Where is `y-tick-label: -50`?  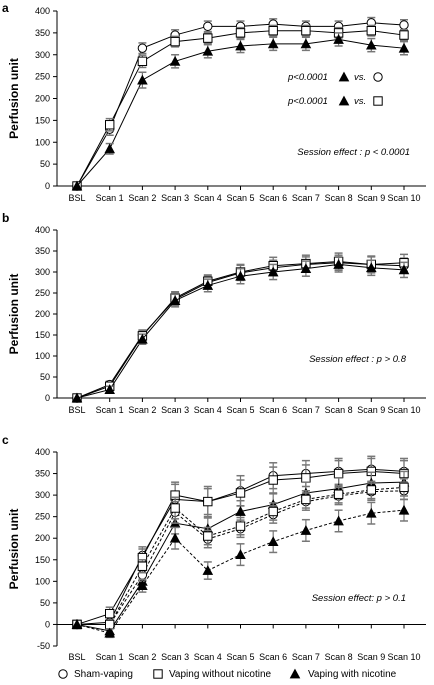 y-tick-label: -50 is located at coordinates (43, 646).